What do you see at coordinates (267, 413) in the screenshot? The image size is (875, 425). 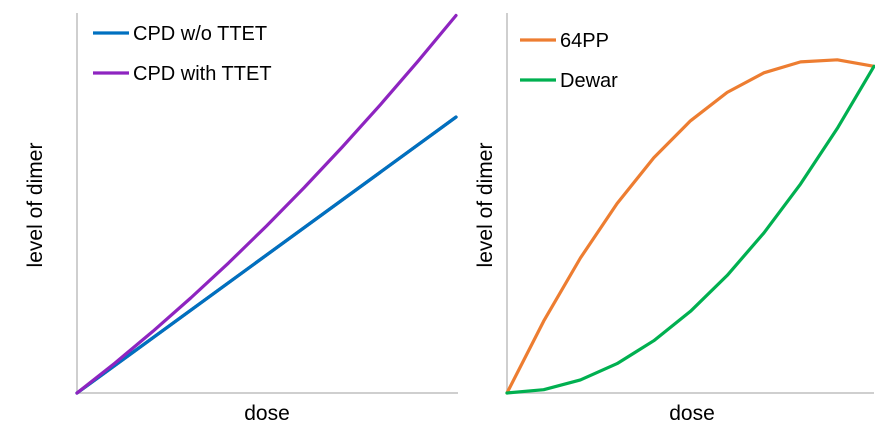 I see `left-x-axis-title: dose` at bounding box center [267, 413].